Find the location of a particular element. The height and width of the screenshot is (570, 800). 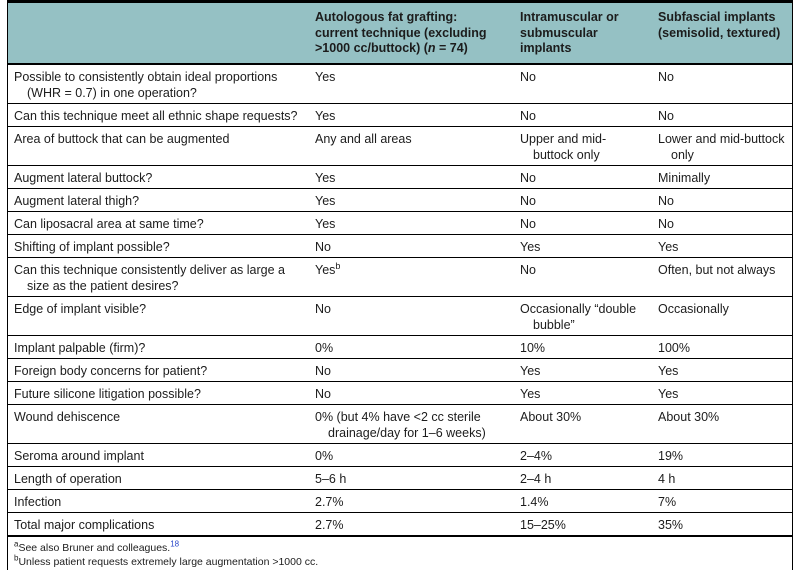

cell-line: Augment lateral thigh? is located at coordinates (160, 201).